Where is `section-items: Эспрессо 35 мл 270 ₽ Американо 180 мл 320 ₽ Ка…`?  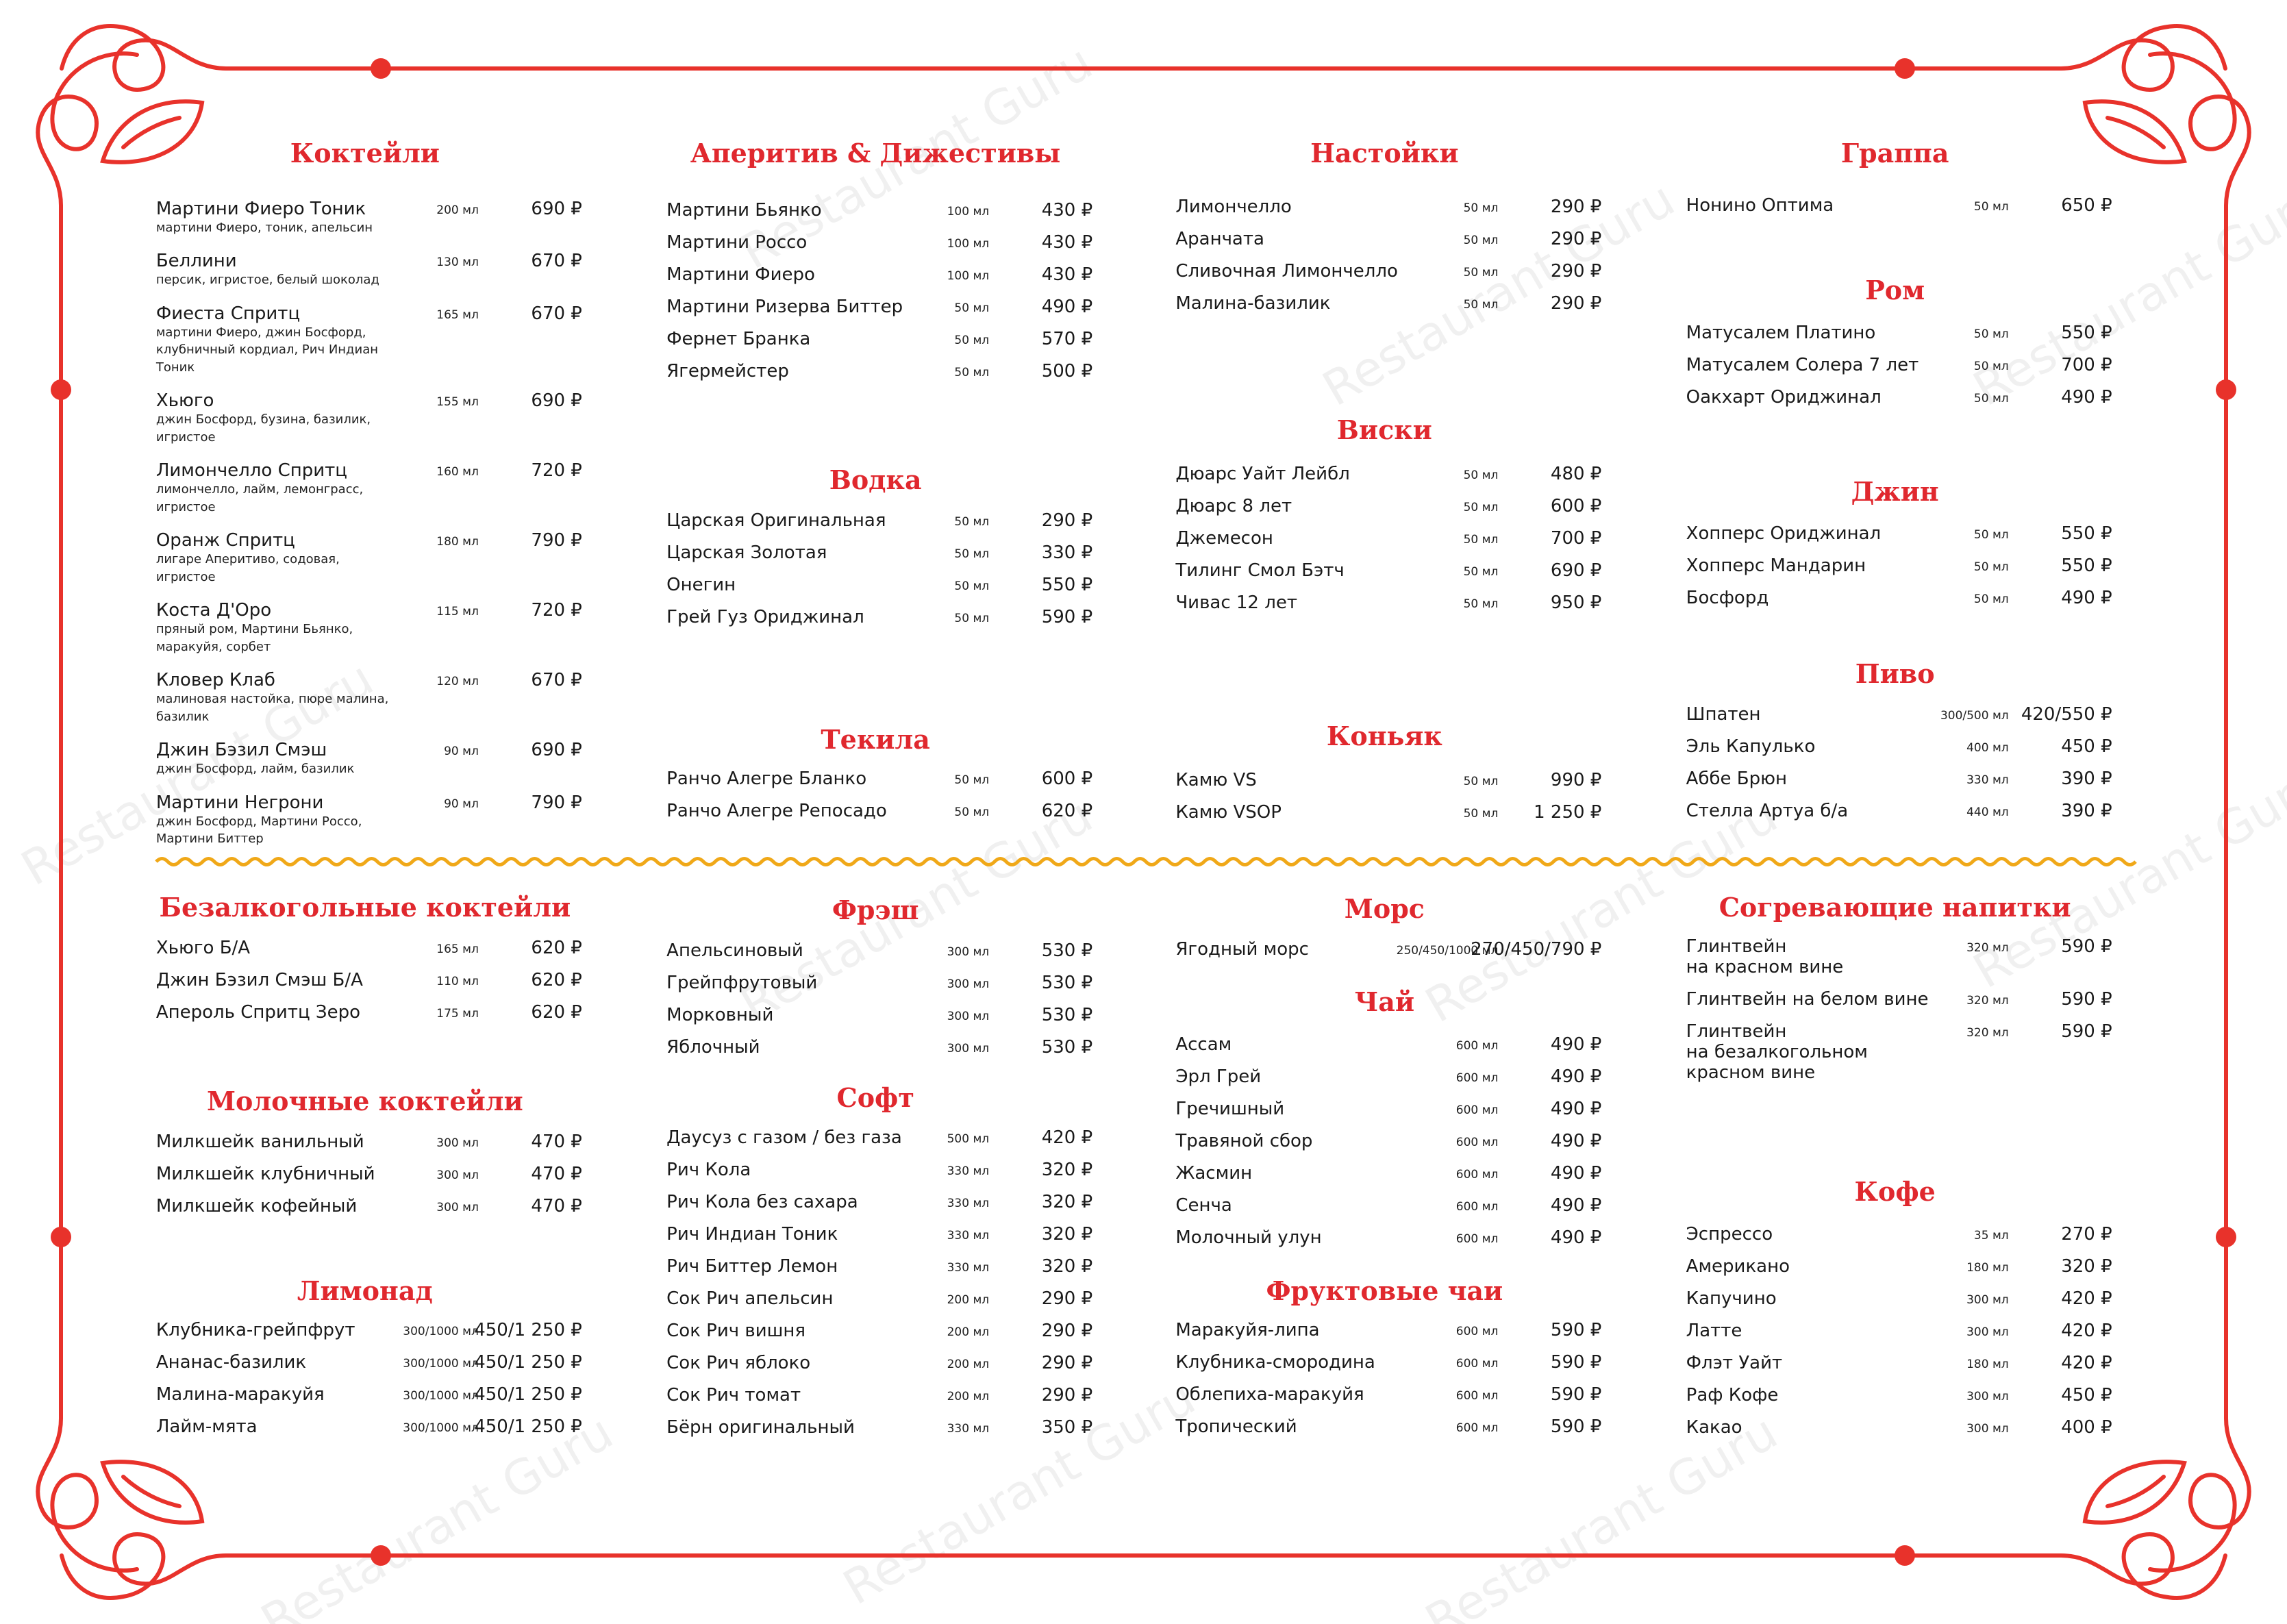
section-items: Эспрессо 35 мл 270 ₽ Американо 180 мл 320 ₽ Ка… is located at coordinates (1899, 1336).